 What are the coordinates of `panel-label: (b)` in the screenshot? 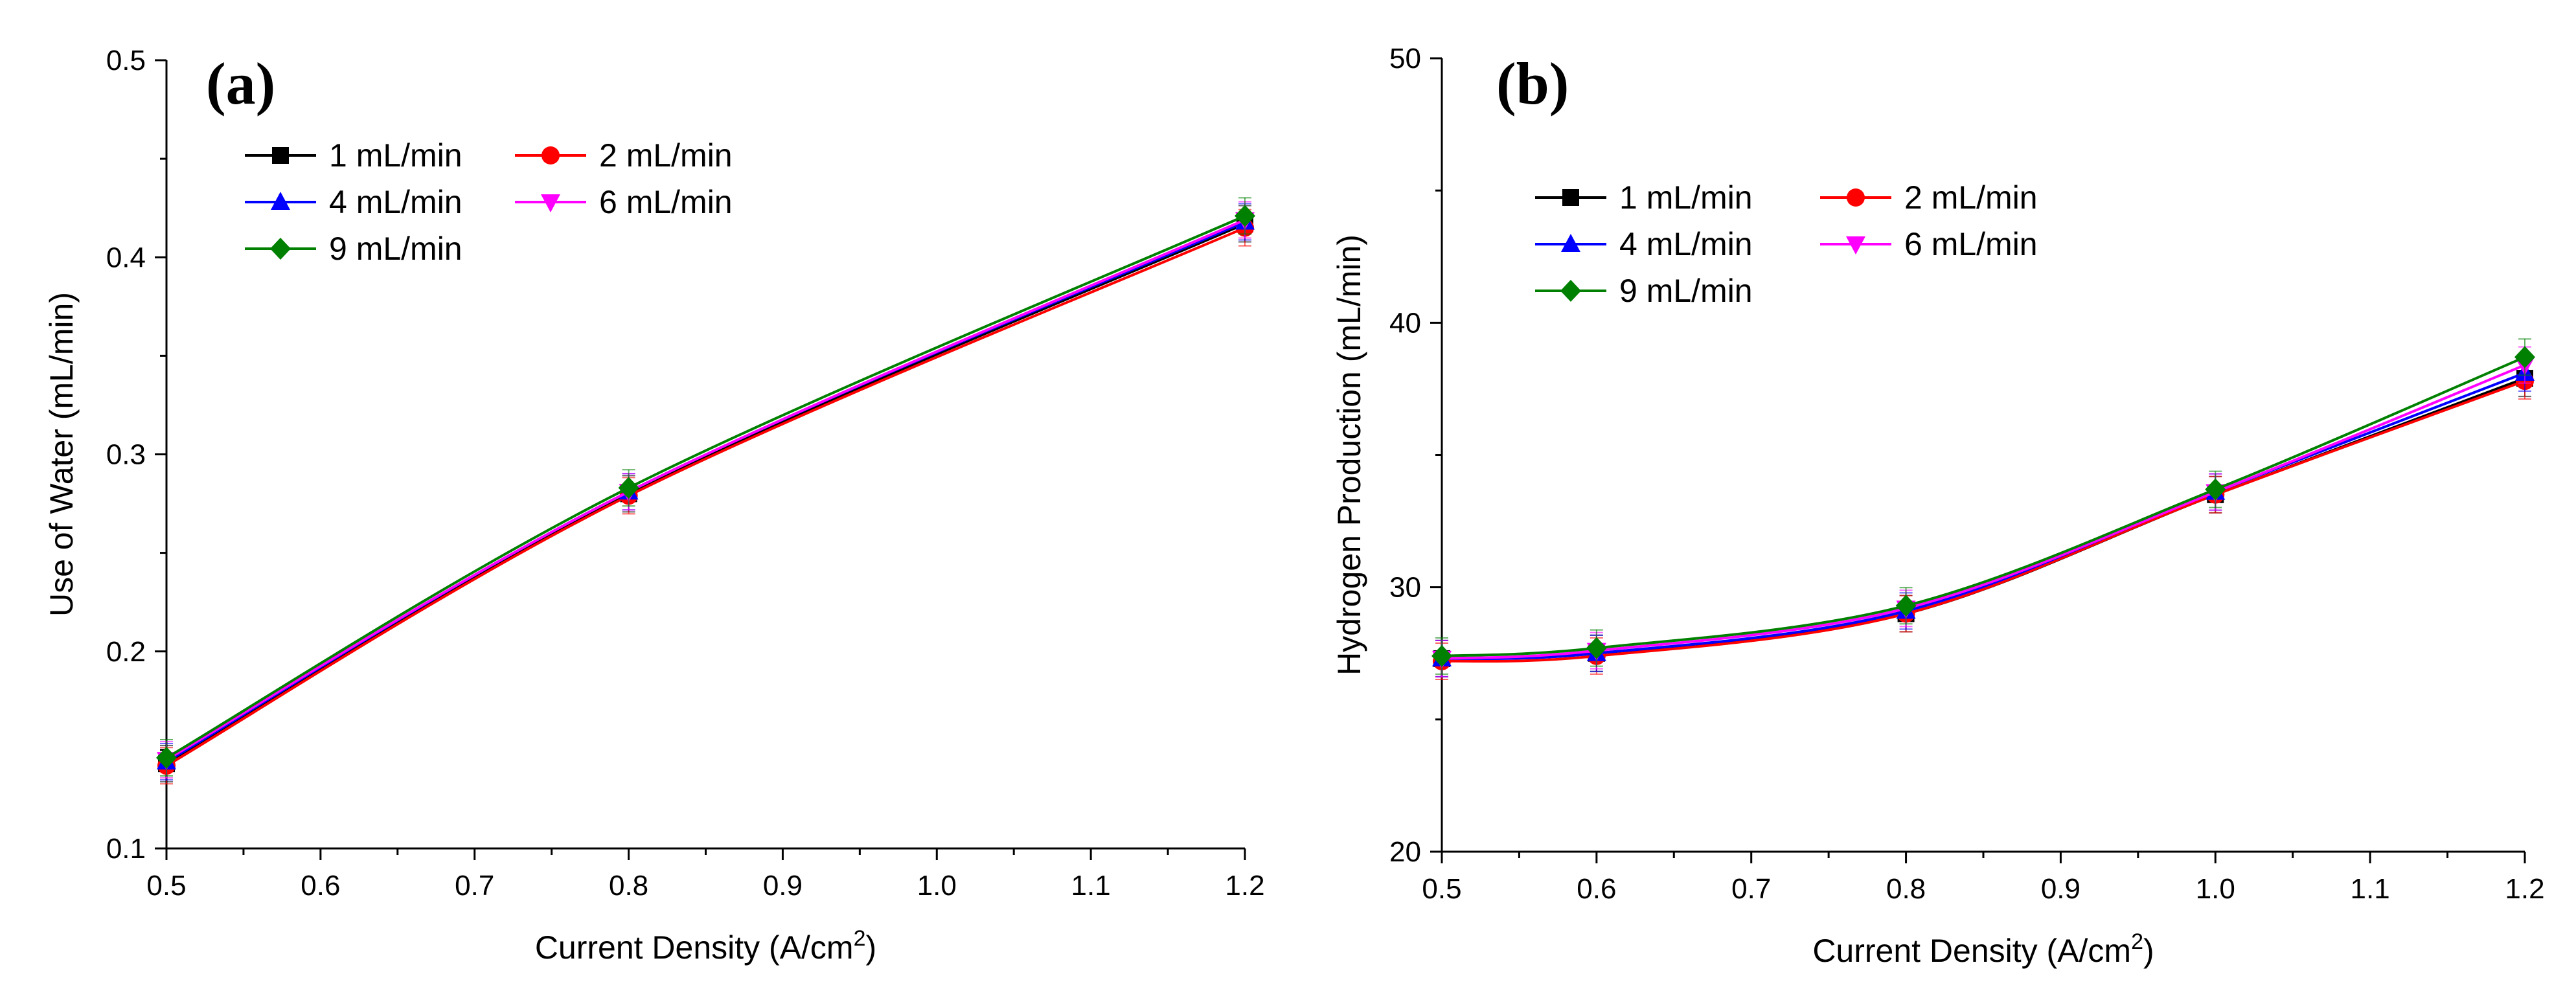 It's located at (1533, 84).